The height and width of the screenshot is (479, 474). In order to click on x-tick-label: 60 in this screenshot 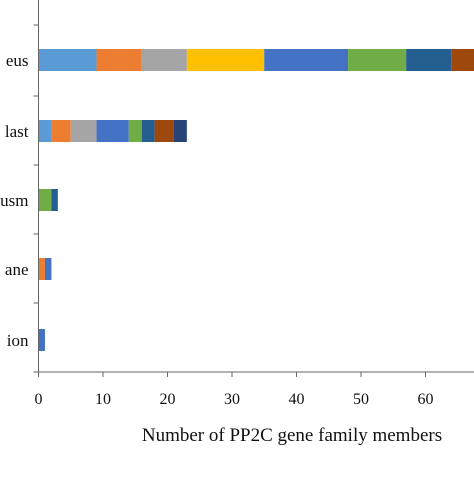, I will do `click(426, 399)`.